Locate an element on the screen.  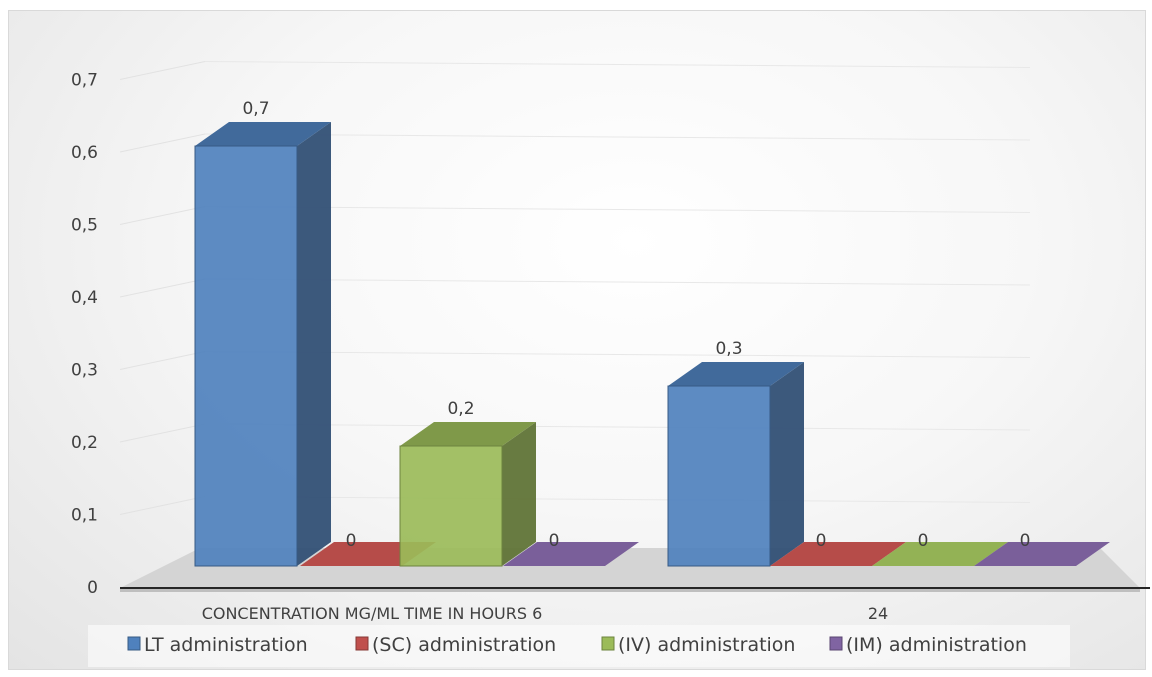
y-tick-label: 0 is located at coordinates (92, 588).